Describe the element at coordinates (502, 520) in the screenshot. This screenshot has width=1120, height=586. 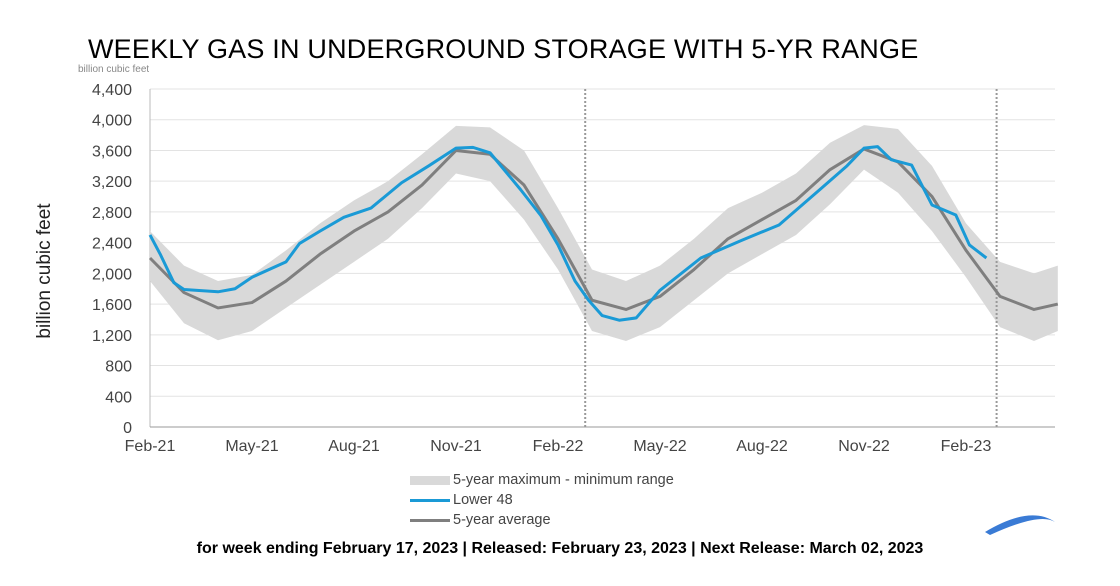
I see `legend-label: 5-year average` at that location.